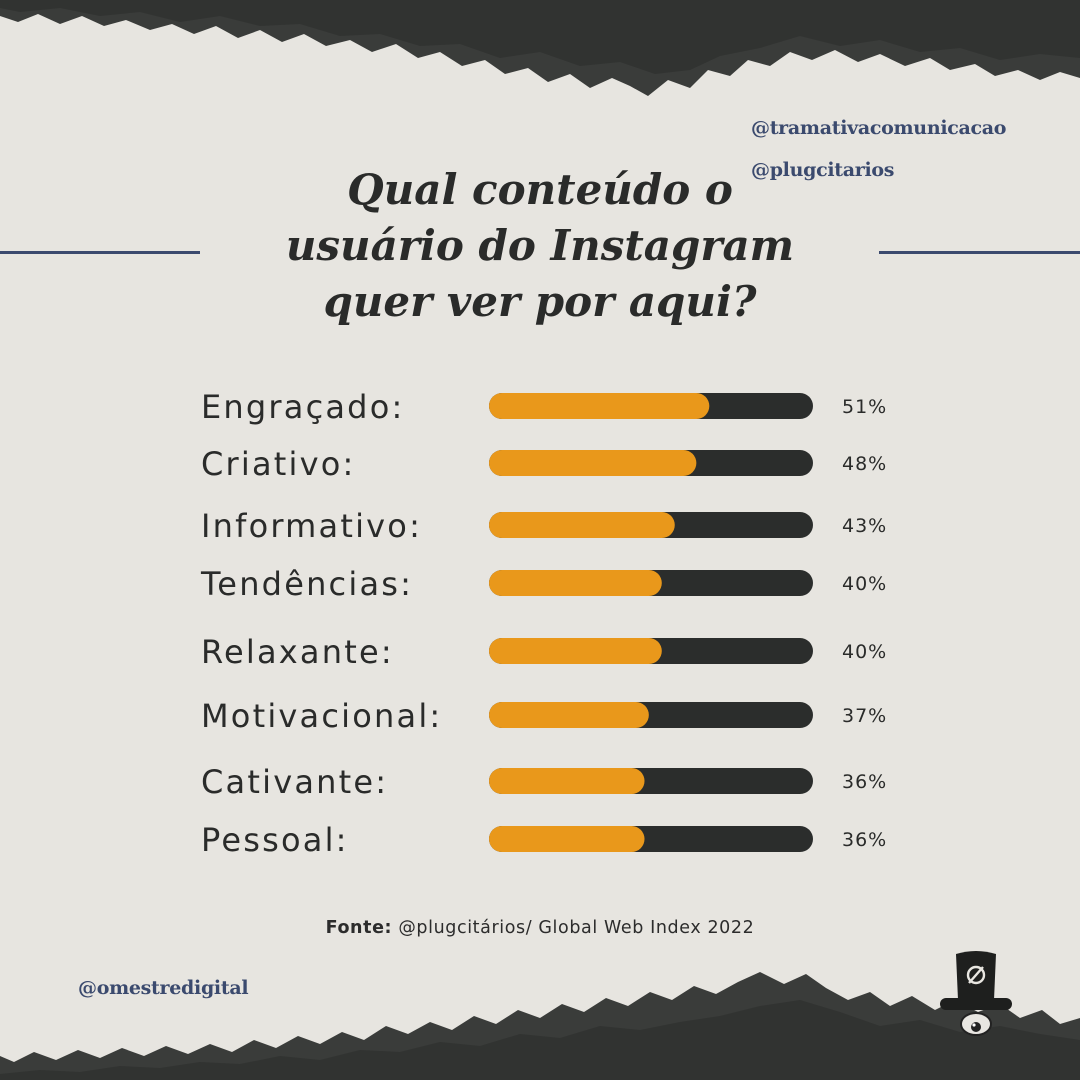 The height and width of the screenshot is (1080, 1080). I want to click on category-label: Motivacional:, so click(321, 716).